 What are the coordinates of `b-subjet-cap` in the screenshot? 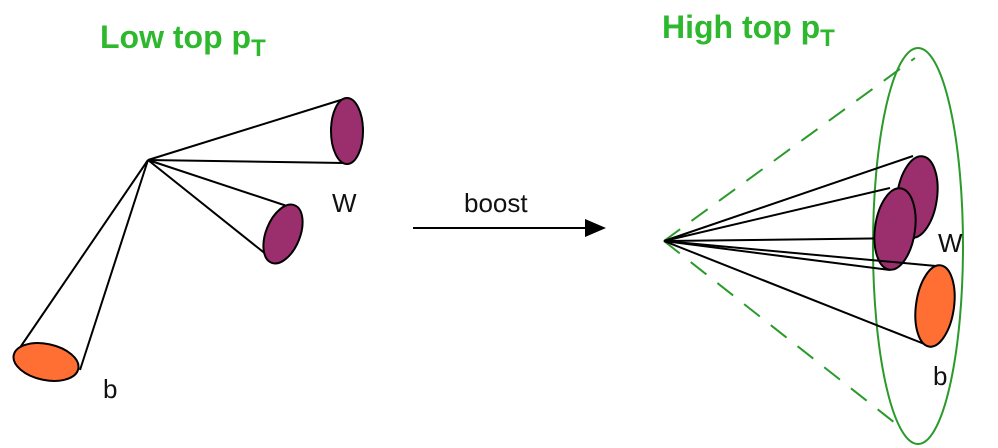 It's located at (935, 306).